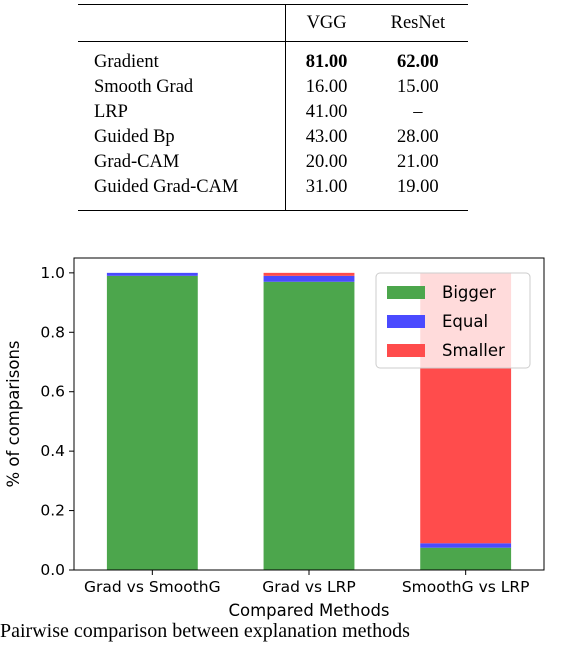 The width and height of the screenshot is (576, 656). What do you see at coordinates (406, 350) in the screenshot?
I see `legend-swatch-smaller` at bounding box center [406, 350].